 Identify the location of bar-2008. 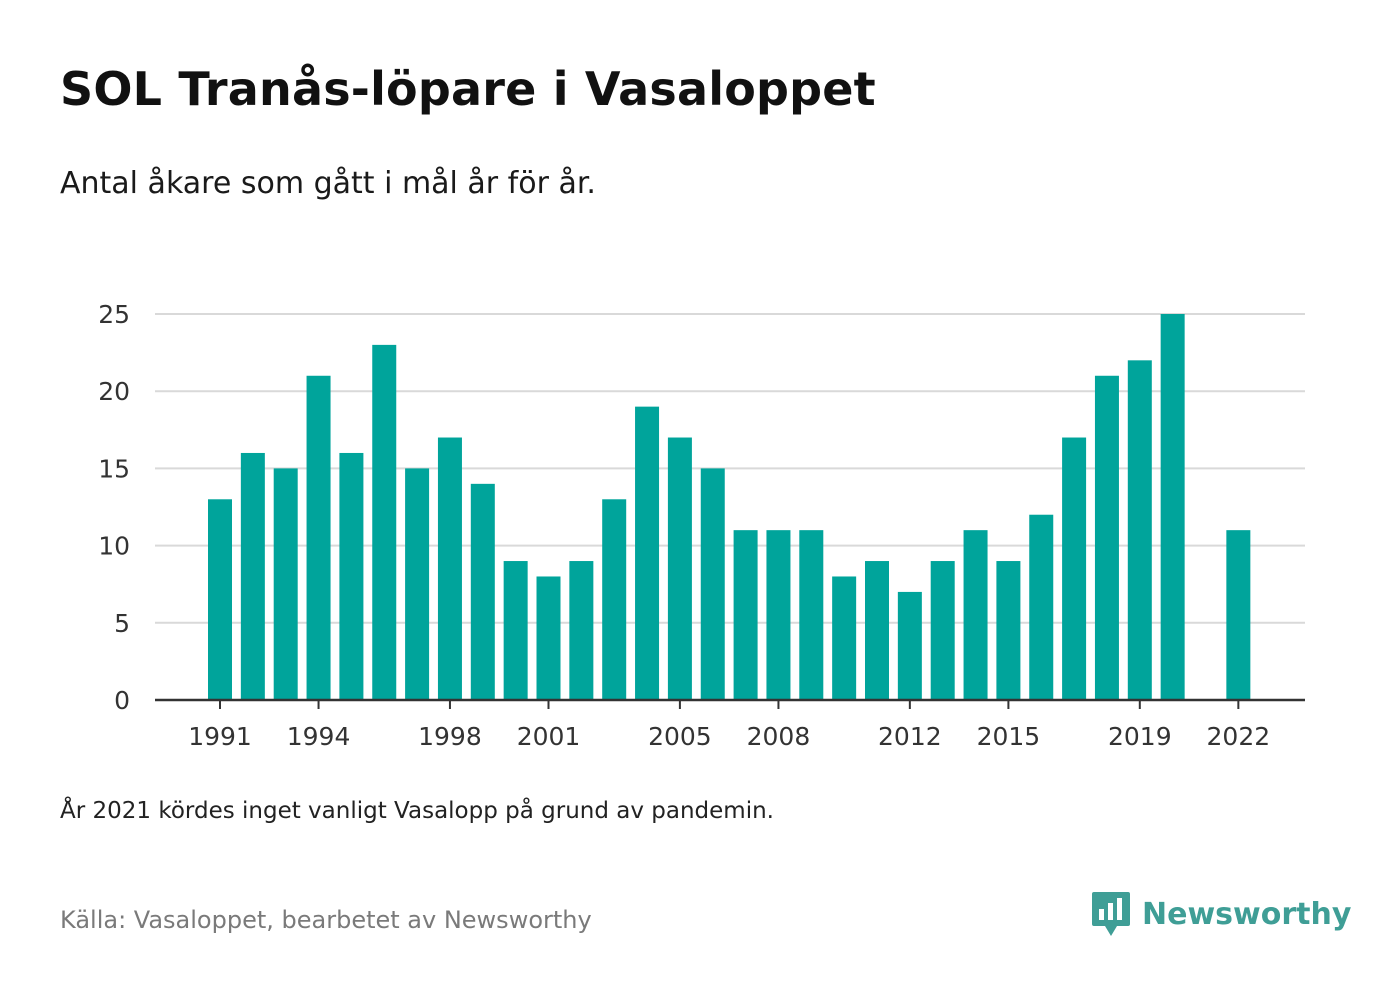
(778, 615).